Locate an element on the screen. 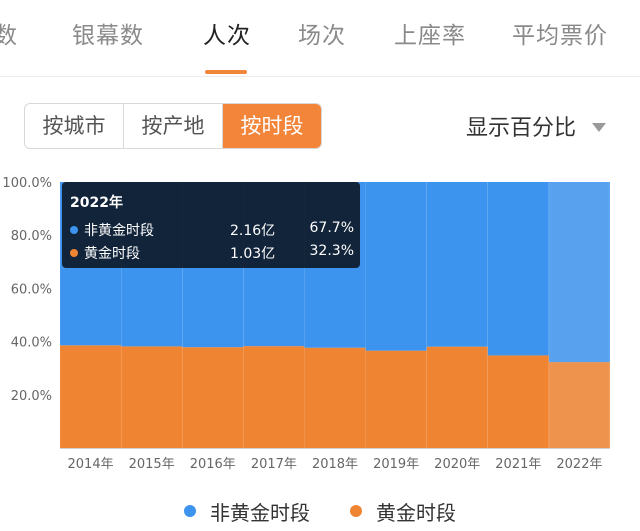 Image resolution: width=640 pixels, height=531 pixels. x-tick-label: 2016年 is located at coordinates (213, 464).